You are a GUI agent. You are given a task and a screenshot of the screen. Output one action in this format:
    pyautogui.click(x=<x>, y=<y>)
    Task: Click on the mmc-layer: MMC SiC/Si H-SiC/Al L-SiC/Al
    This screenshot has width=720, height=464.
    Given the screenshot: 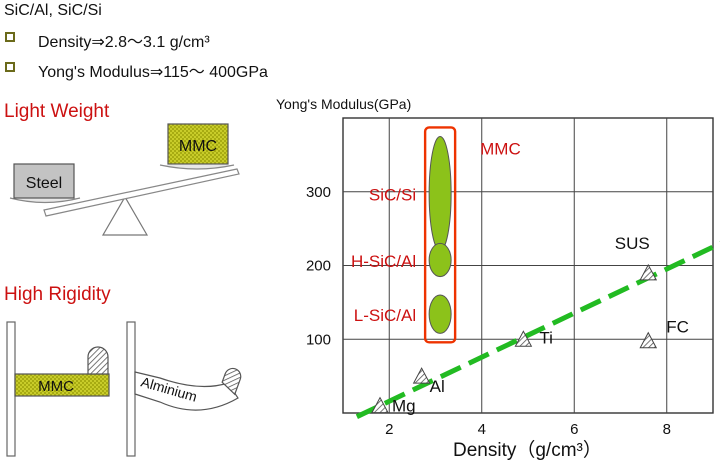 What is the action you would take?
    pyautogui.click(x=436, y=235)
    